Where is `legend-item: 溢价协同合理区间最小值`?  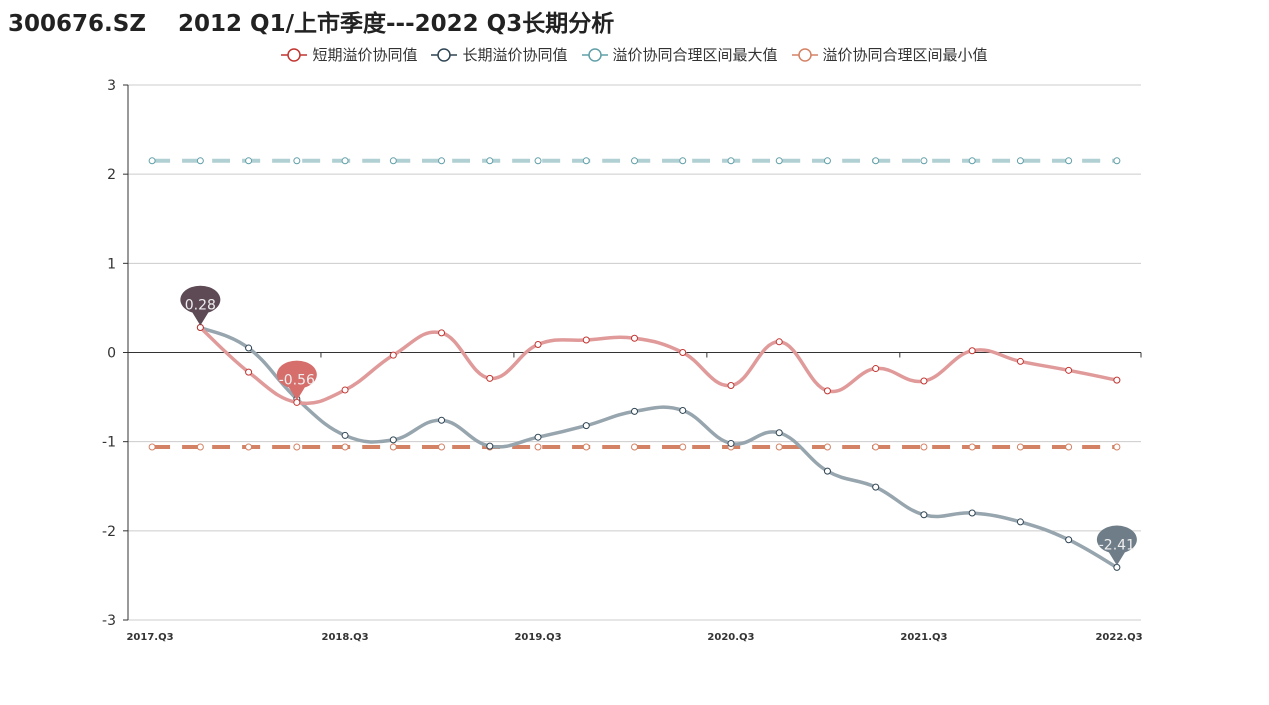 legend-item: 溢价协同合理区间最小值 is located at coordinates (889, 54).